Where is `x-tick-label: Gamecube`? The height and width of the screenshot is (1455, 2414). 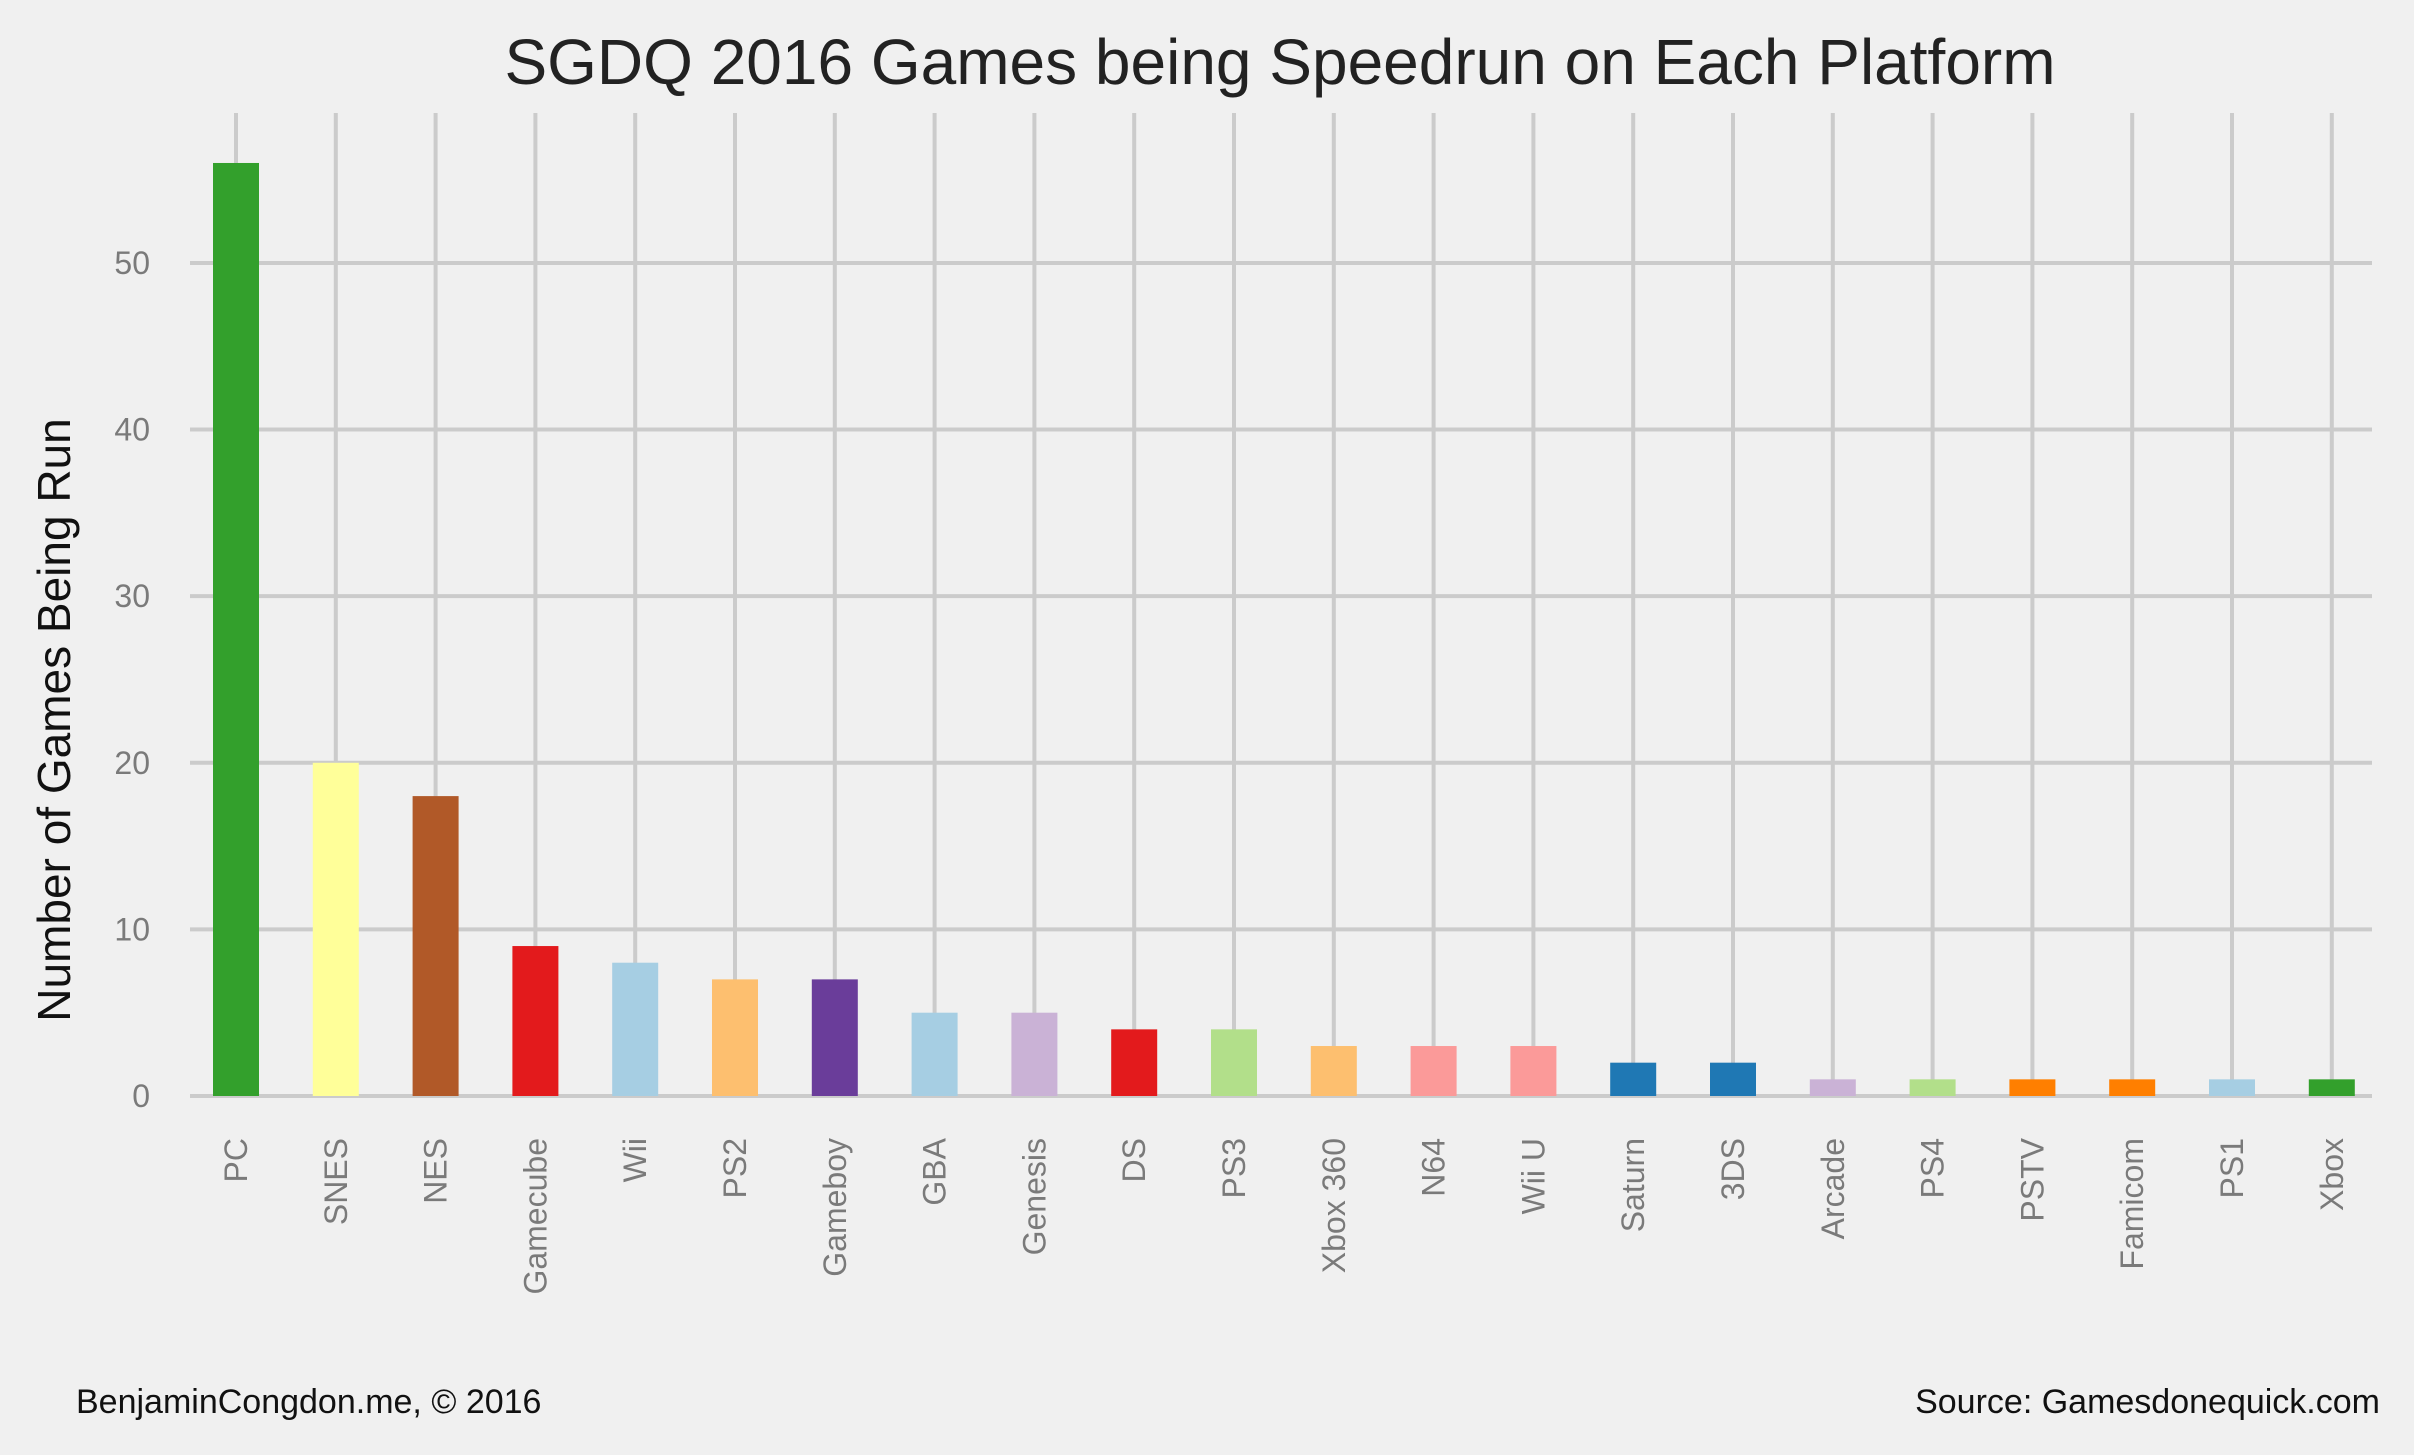
x-tick-label: Gamecube is located at coordinates (535, 1216).